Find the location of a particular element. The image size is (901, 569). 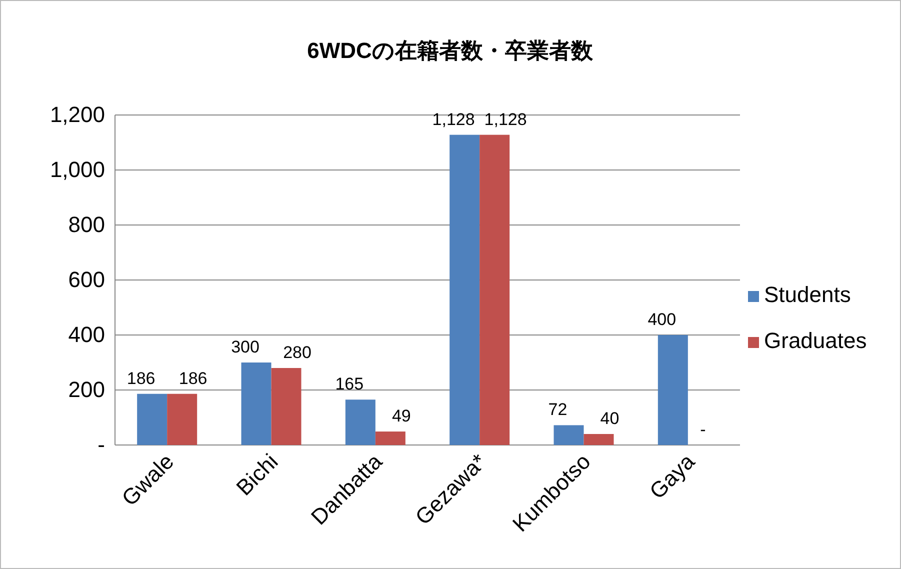

y-tick-label: 400 is located at coordinates (86, 334).